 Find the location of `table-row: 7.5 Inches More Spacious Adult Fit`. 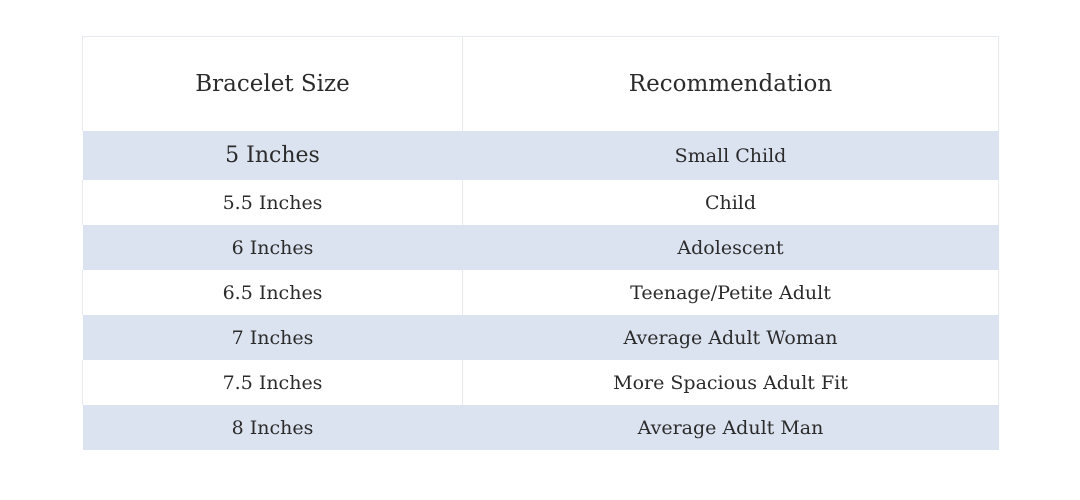

table-row: 7.5 Inches More Spacious Adult Fit is located at coordinates (540, 382).